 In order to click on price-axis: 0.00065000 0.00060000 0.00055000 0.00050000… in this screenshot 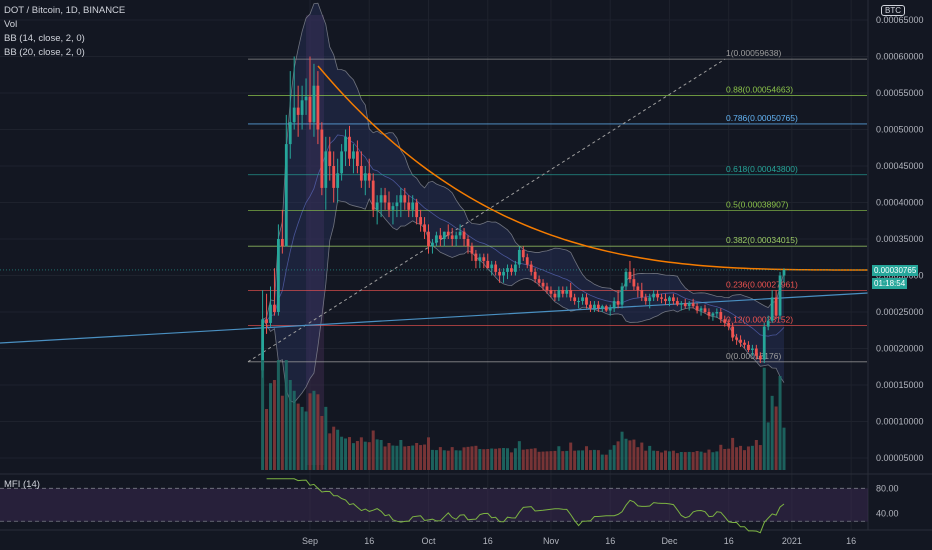, I will do `click(895, 265)`.